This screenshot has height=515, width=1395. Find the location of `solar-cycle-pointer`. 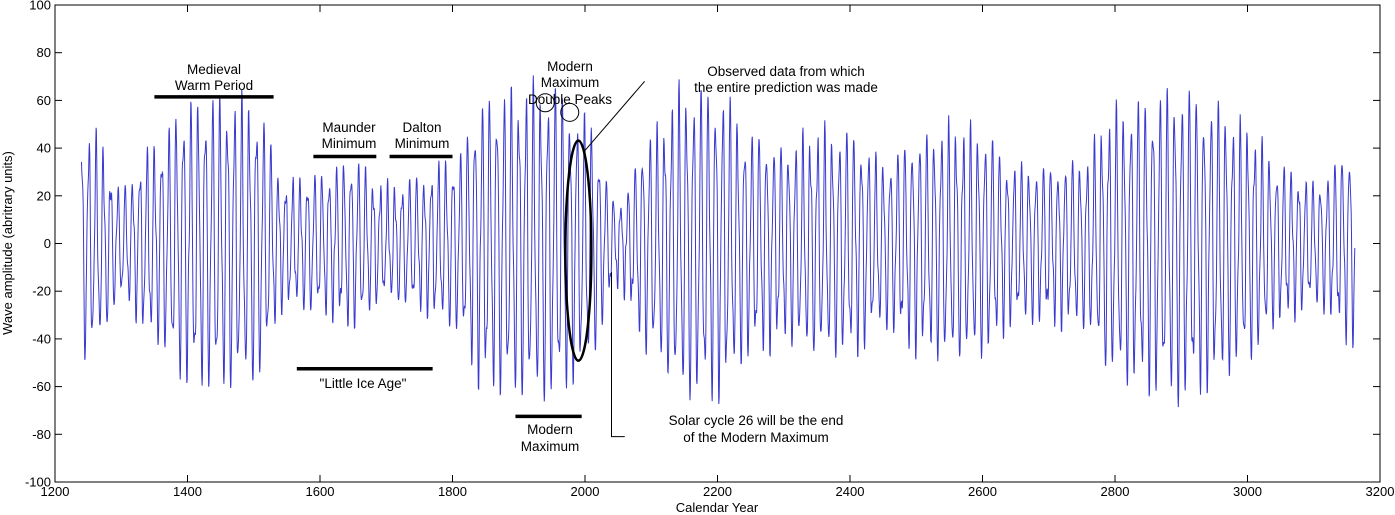

solar-cycle-pointer is located at coordinates (618, 355).